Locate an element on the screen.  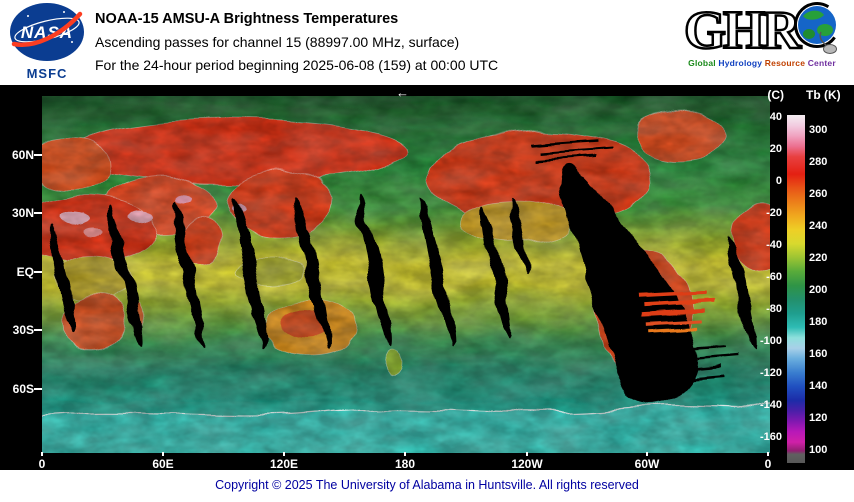
colorbar-tick-c: -20 is located at coordinates (774, 213).